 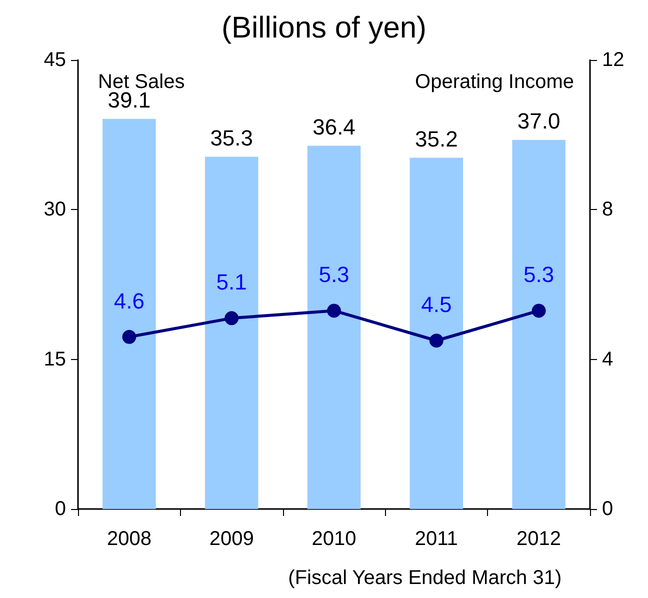 What do you see at coordinates (324, 28) in the screenshot?
I see `chart-title: (Billions of yen)` at bounding box center [324, 28].